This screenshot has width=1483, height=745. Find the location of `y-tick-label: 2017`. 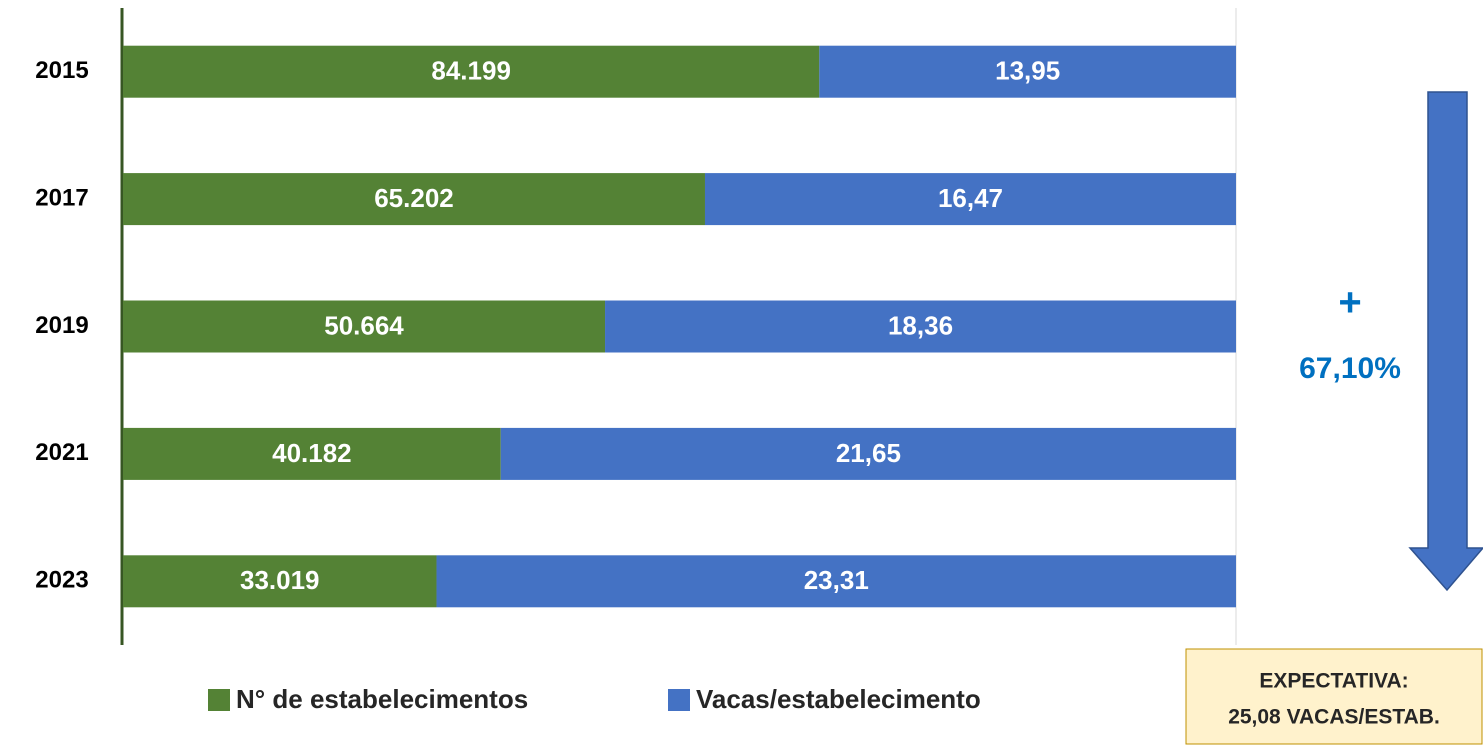

y-tick-label: 2017 is located at coordinates (61, 197).